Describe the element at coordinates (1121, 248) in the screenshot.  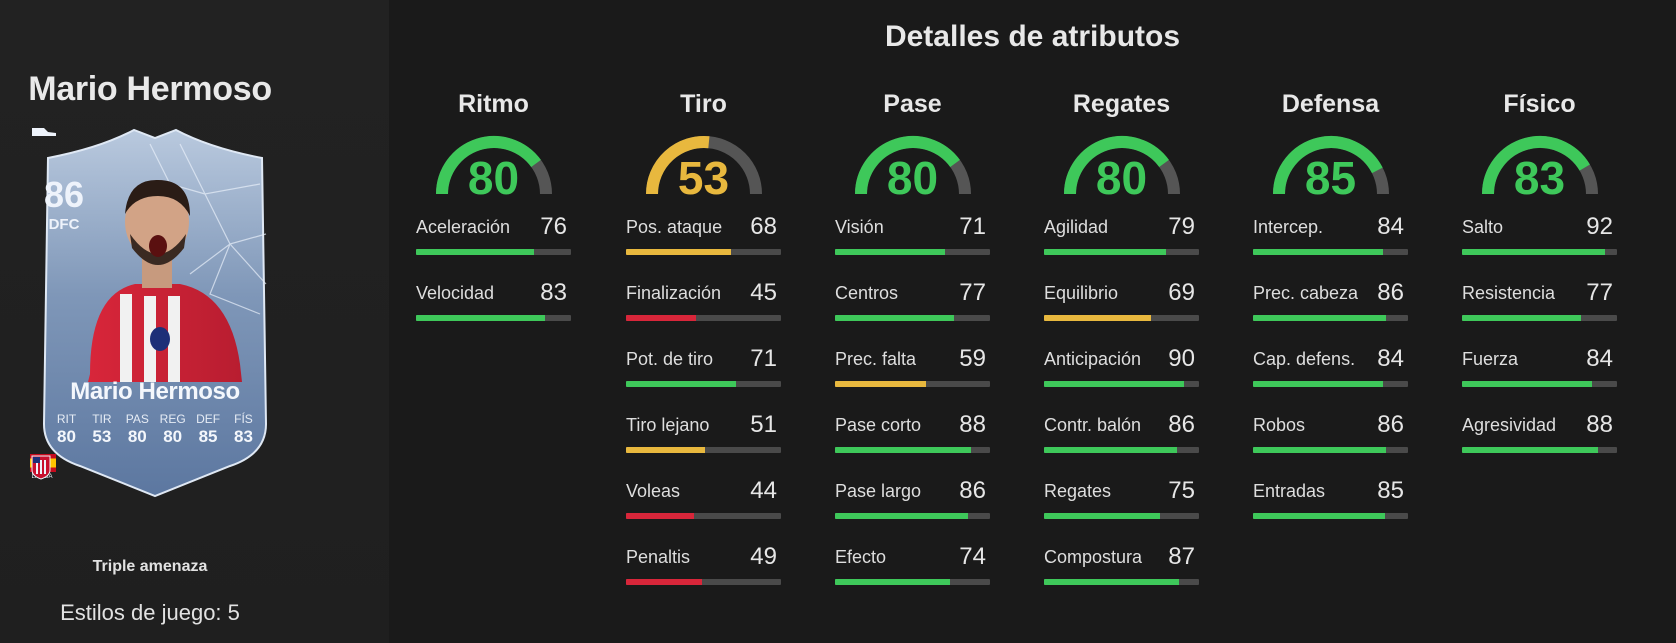
I see `stat-row: Agilidad 79` at that location.